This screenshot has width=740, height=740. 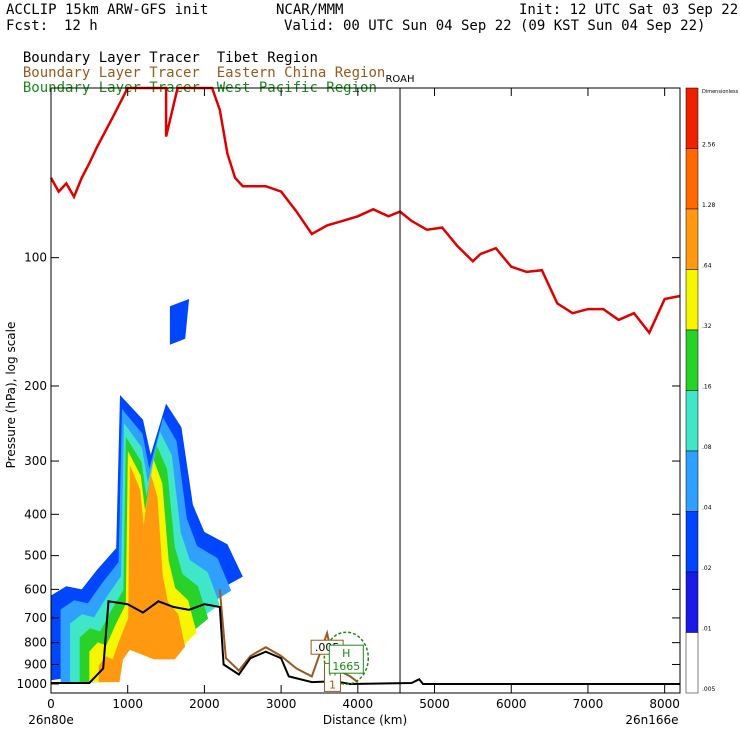 I want to click on high-value: 1665, so click(x=346, y=666).